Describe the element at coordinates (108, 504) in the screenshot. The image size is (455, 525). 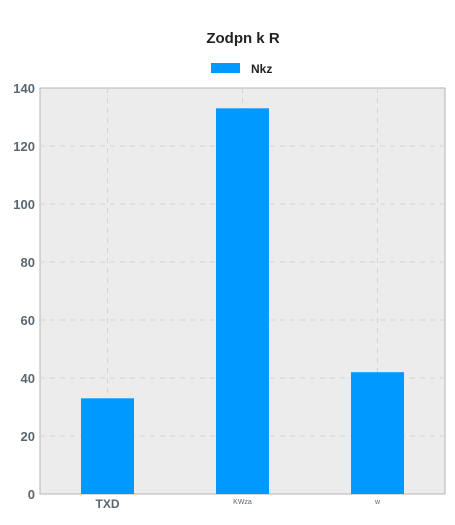
I see `x-tick-label: TXD` at that location.